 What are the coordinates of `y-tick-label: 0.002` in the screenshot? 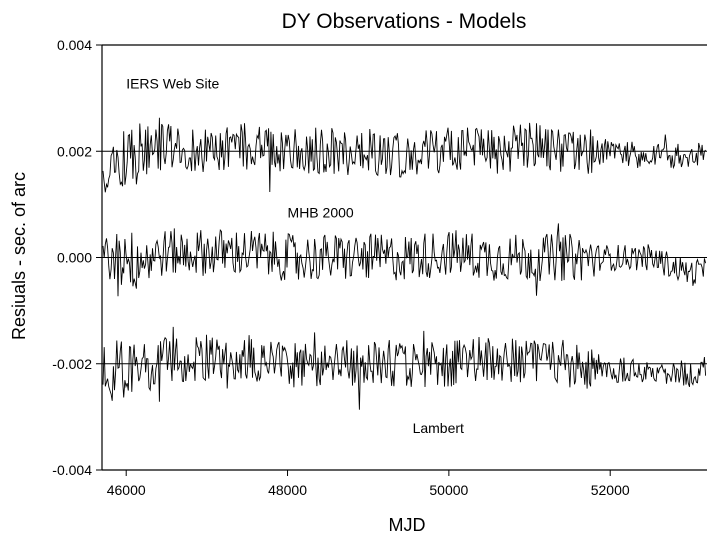 It's located at (74, 151).